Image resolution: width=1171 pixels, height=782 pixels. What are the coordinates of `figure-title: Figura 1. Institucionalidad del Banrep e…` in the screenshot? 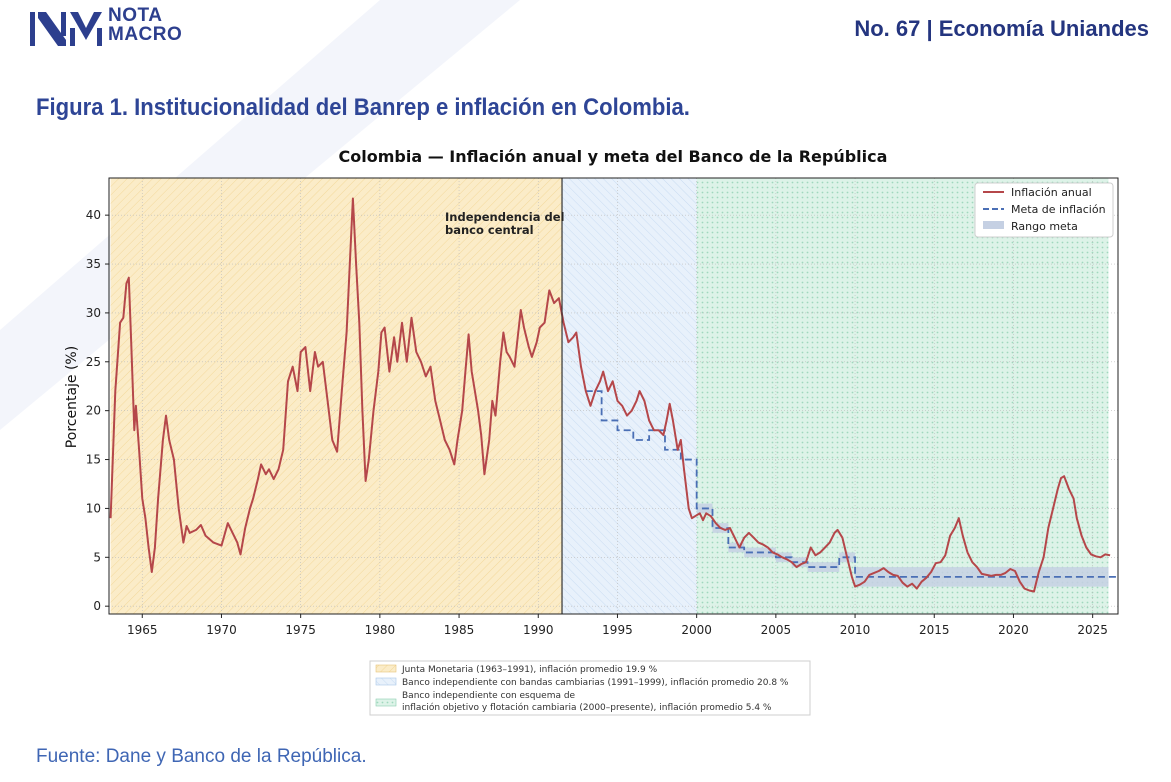 It's located at (363, 107).